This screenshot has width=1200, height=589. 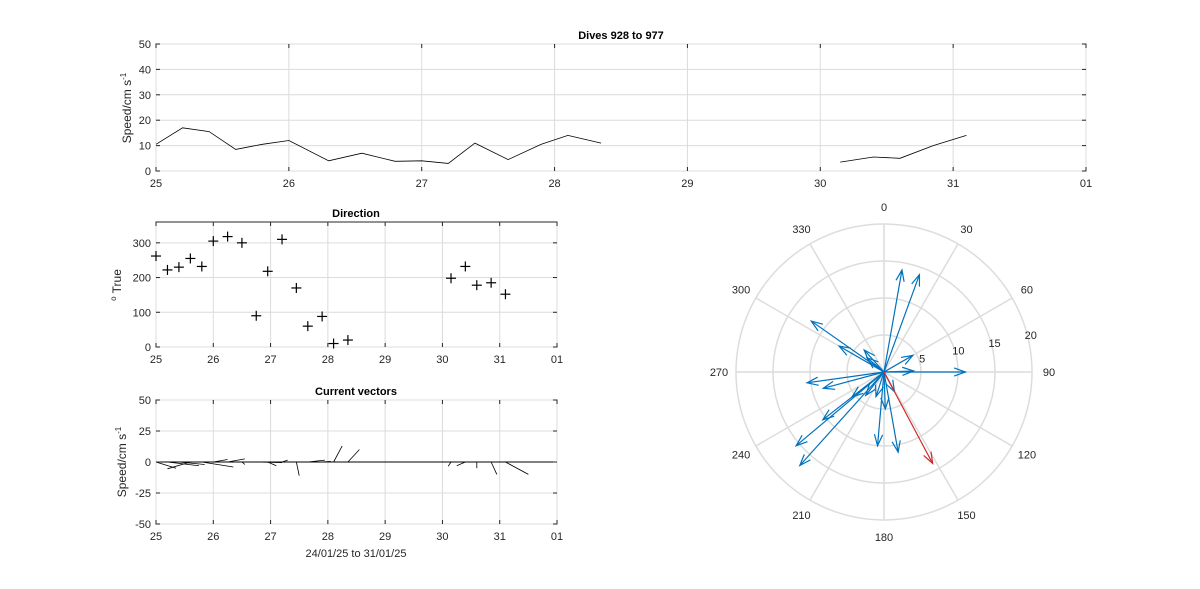 I want to click on polar-angle-label: 330, so click(x=801, y=230).